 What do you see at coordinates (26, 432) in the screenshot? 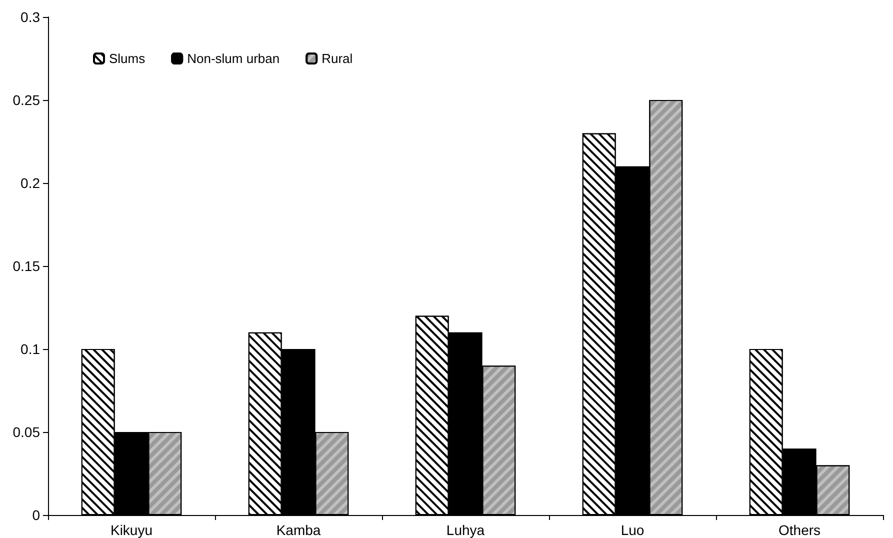
I see `y-tick-label: 0.05` at bounding box center [26, 432].